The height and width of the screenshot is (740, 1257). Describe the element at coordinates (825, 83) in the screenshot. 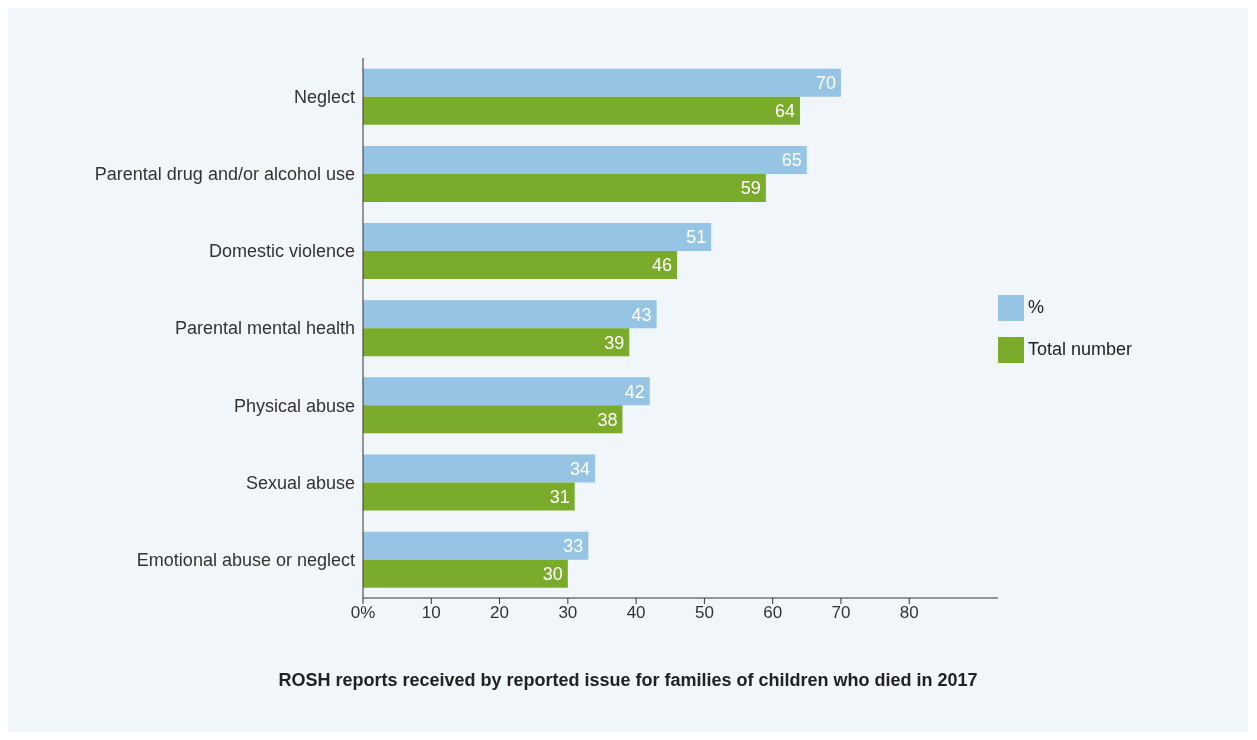

I see `data-label: 70` at that location.